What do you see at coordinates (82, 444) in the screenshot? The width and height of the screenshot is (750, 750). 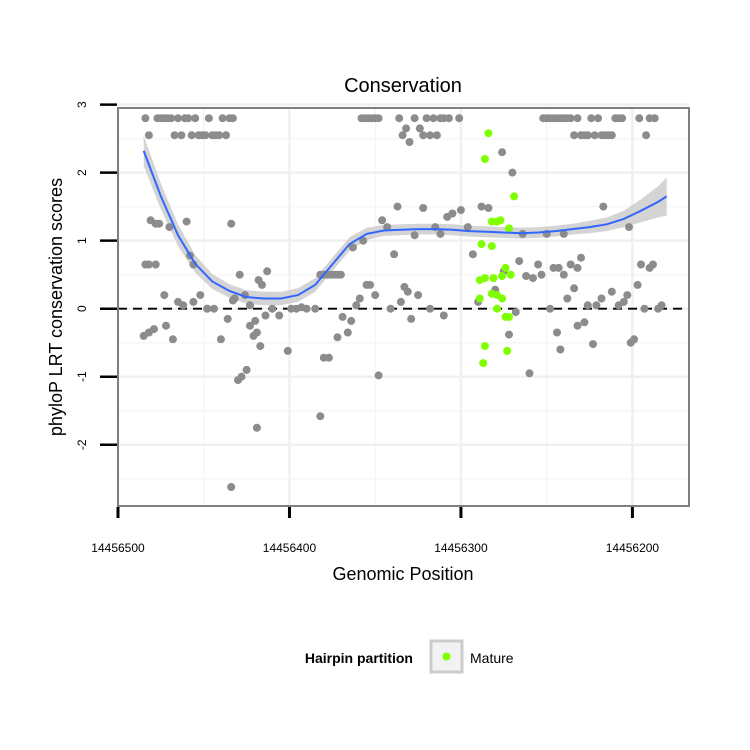 I see `y-tick-label: -2` at bounding box center [82, 444].